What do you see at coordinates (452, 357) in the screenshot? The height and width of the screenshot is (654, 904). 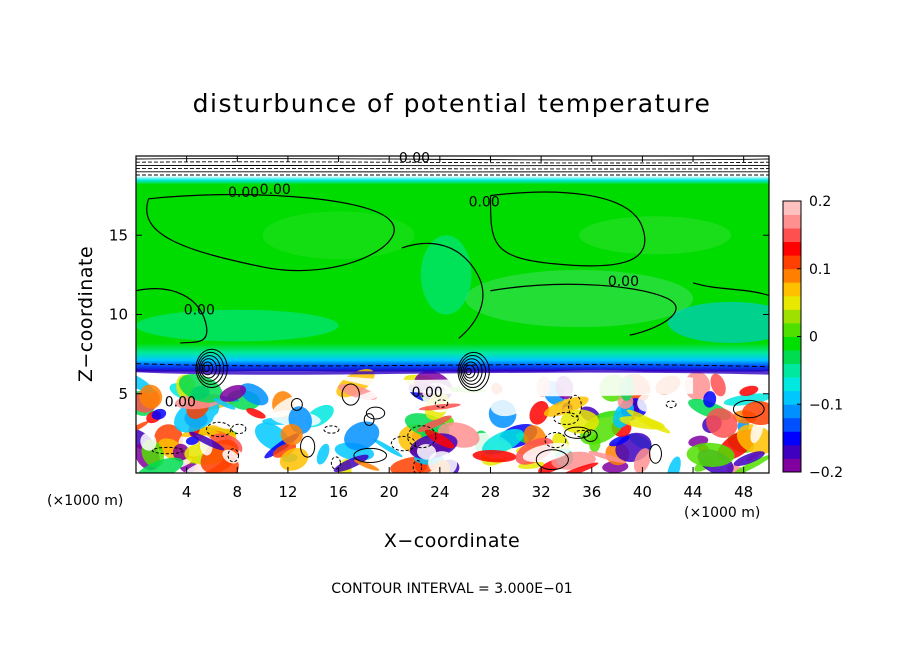 I see `field-transition-band` at bounding box center [452, 357].